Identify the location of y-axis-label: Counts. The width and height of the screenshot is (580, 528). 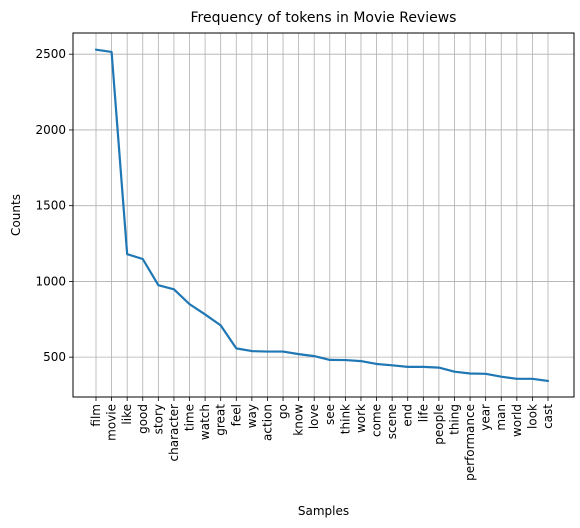
(16, 215).